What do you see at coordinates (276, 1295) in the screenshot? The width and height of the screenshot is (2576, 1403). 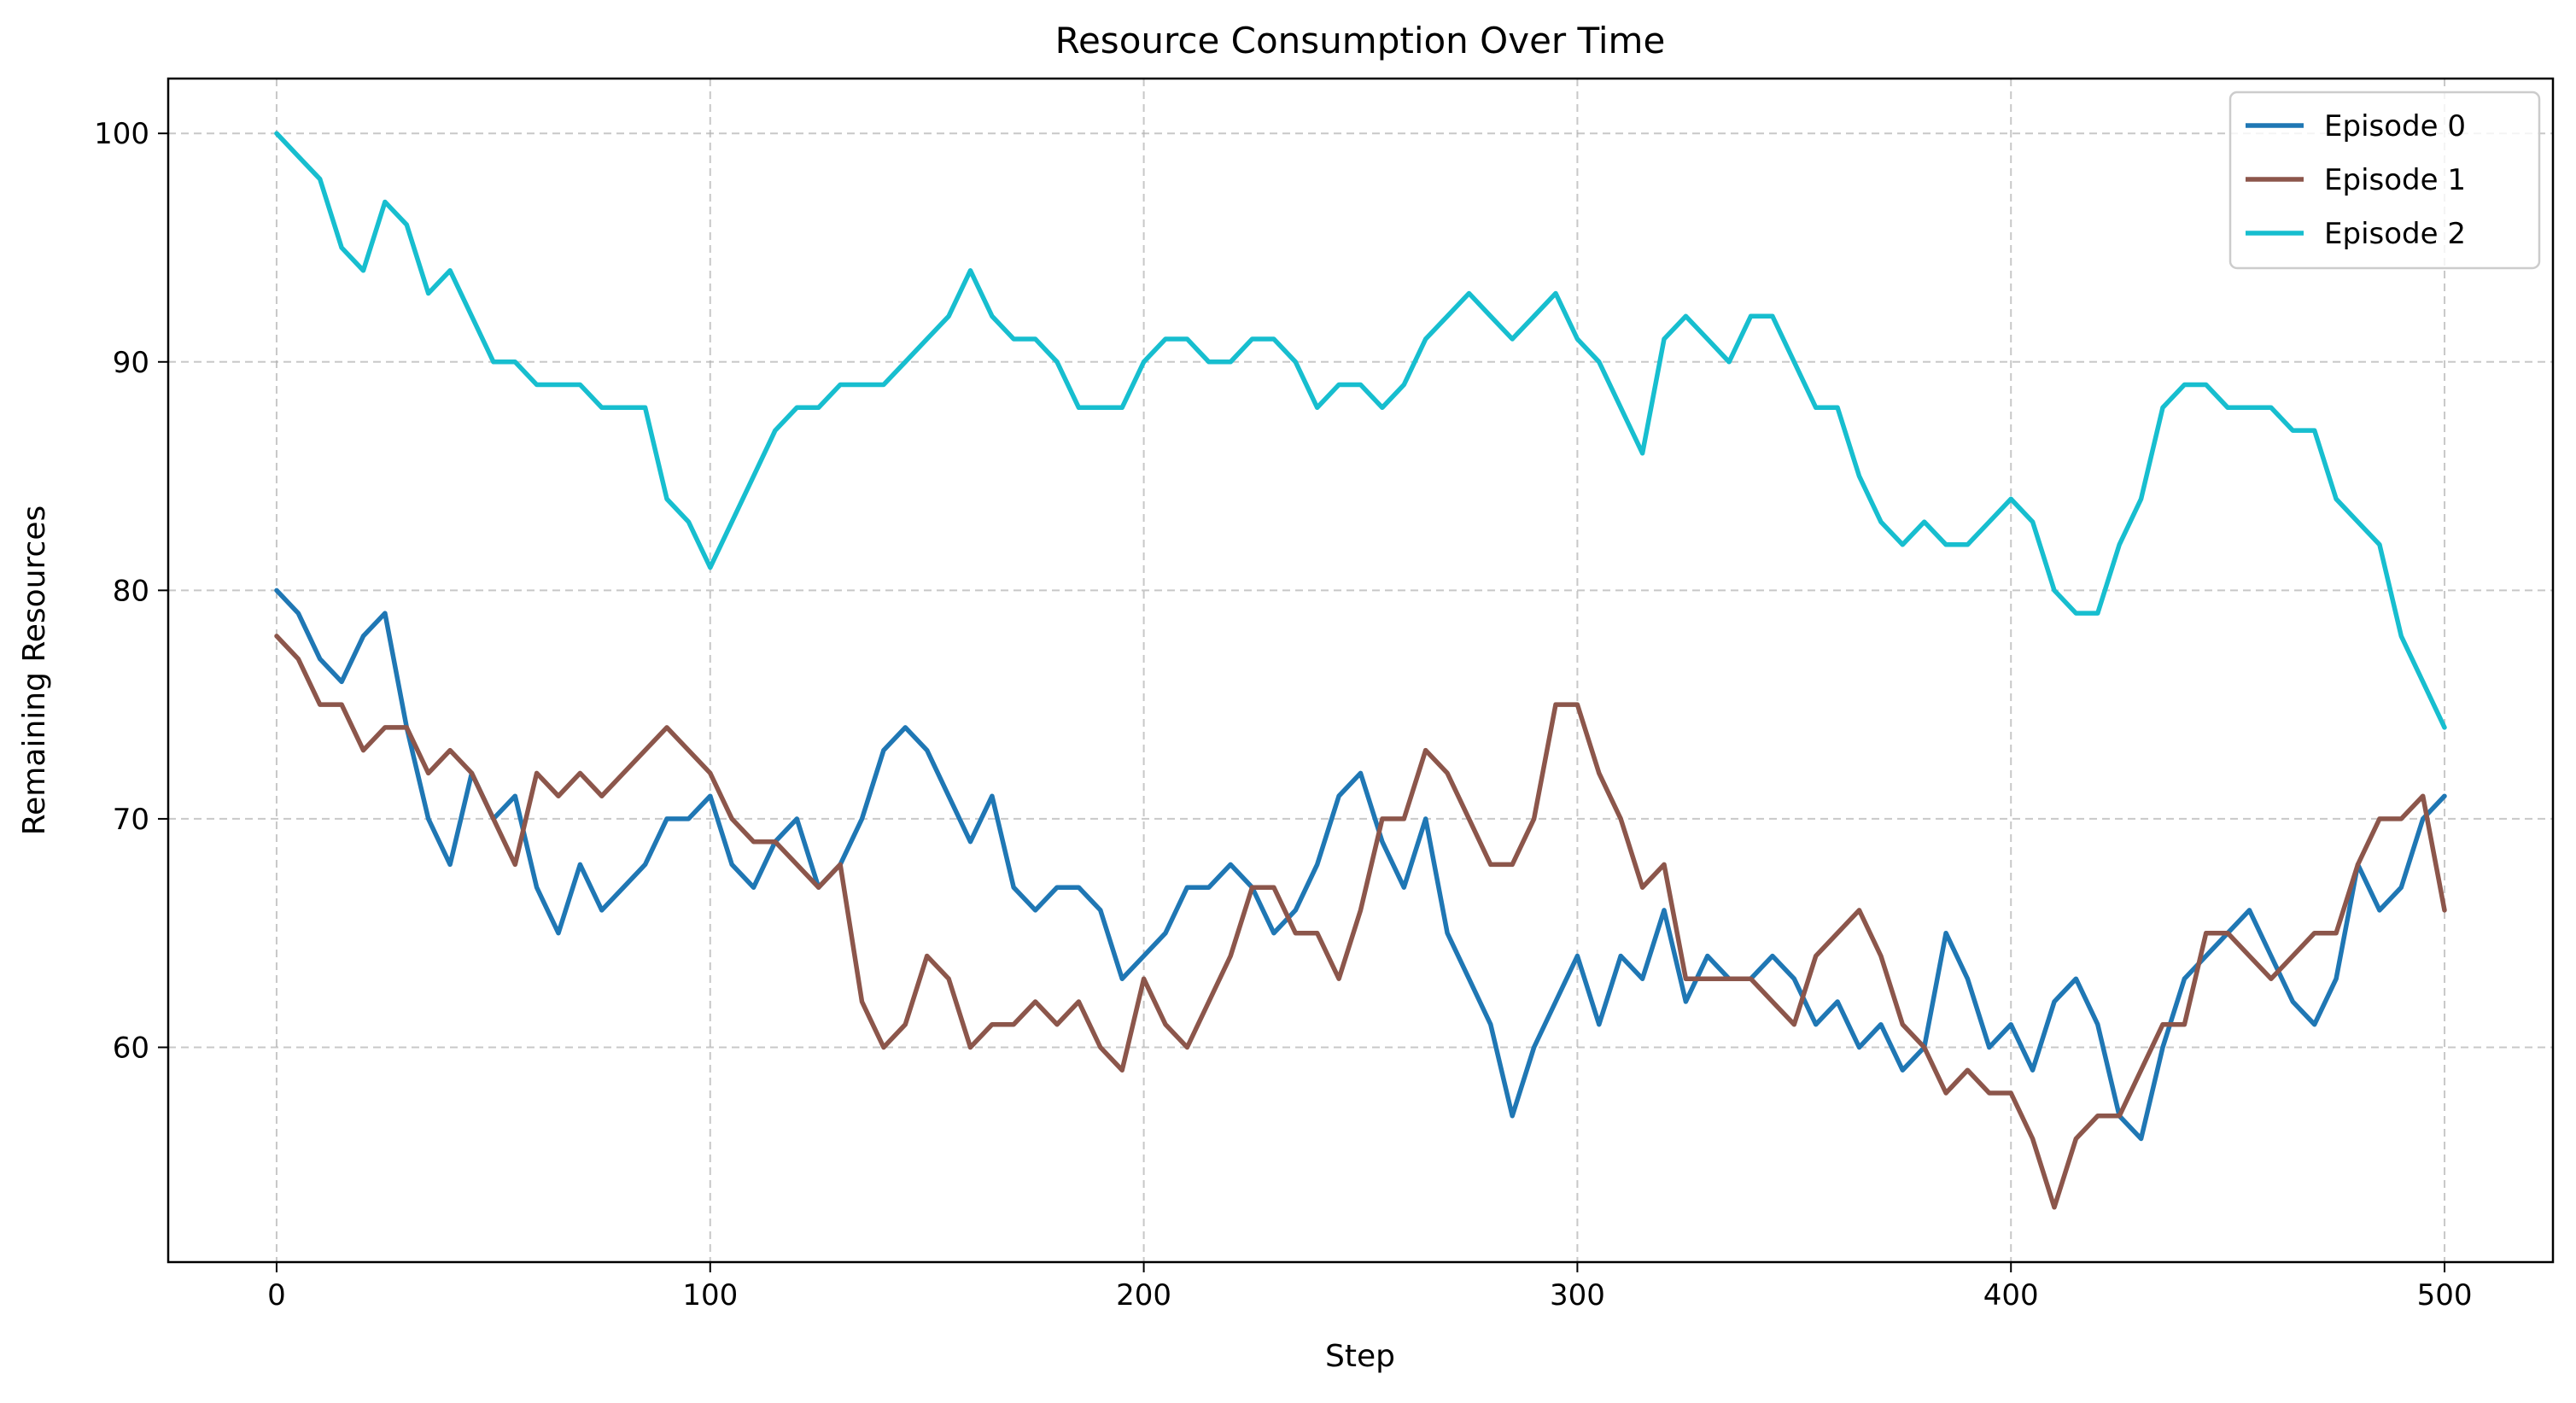 I see `x-tick-label: 0` at bounding box center [276, 1295].